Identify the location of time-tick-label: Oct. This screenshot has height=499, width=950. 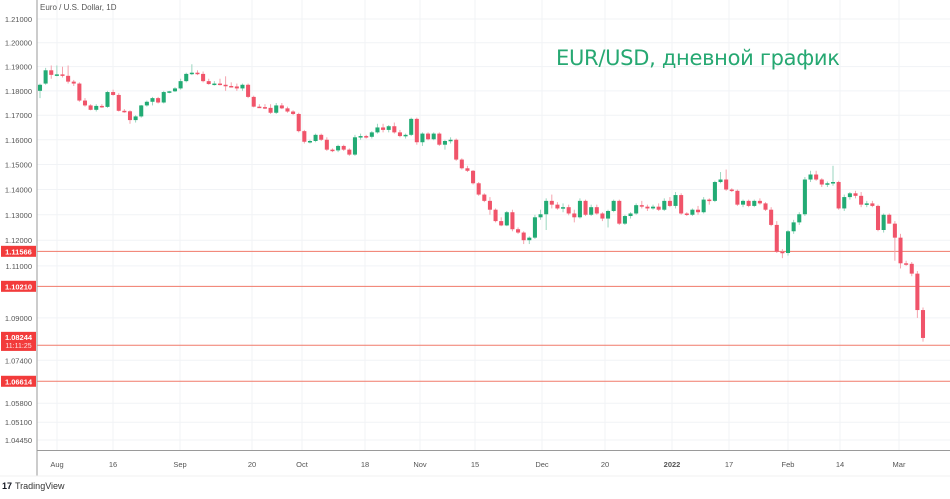
(302, 464).